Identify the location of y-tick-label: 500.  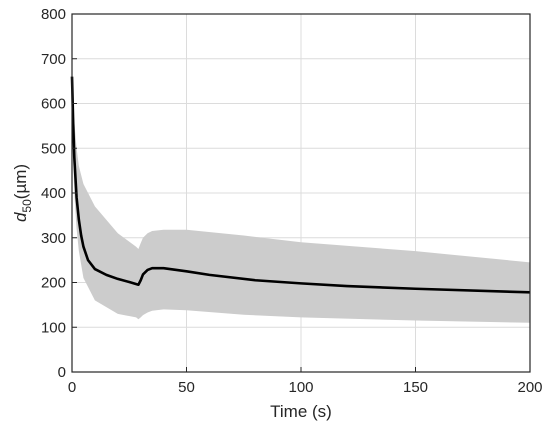
(53, 148).